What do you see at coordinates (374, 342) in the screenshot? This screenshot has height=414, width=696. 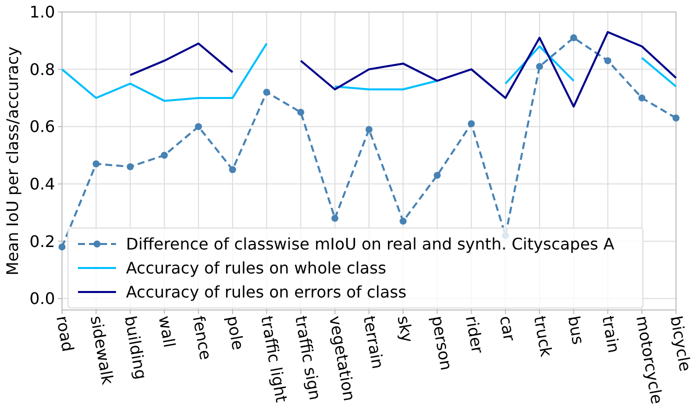 I see `x-tick-label: terrain` at bounding box center [374, 342].